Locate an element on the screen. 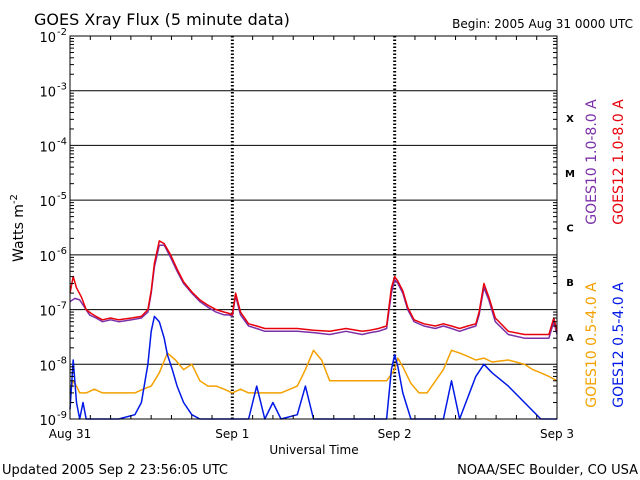 This screenshot has width=640, height=480. y-axis-title: Watts m-2 is located at coordinates (18, 228).